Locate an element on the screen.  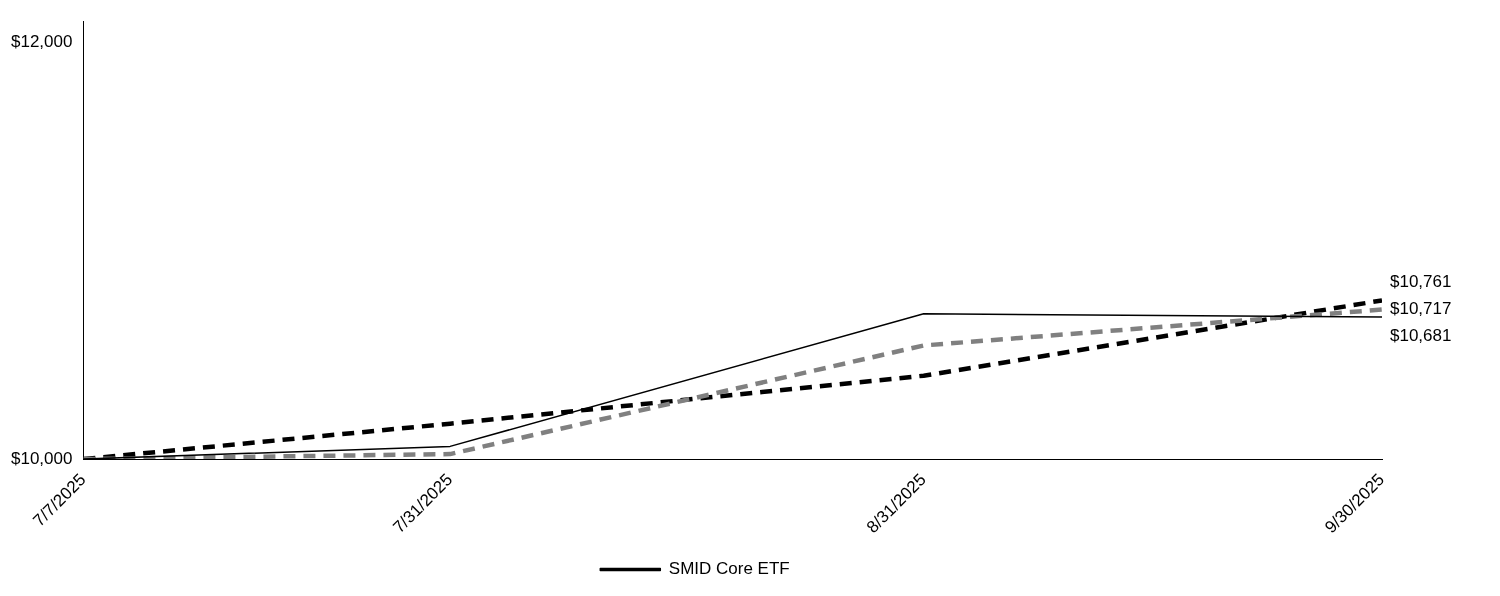
data-label: $10,681 is located at coordinates (1421, 335).